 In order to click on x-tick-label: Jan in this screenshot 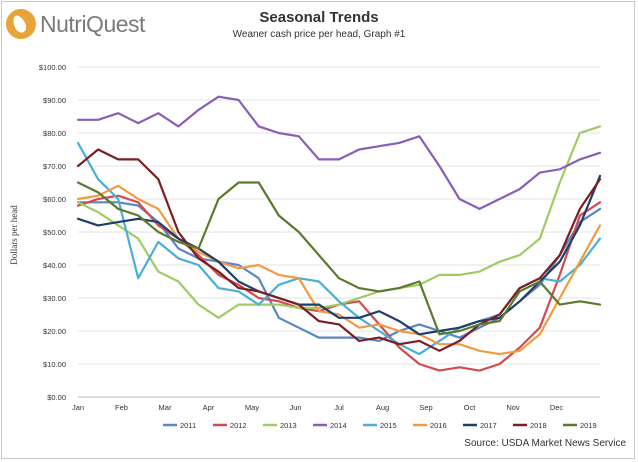, I will do `click(78, 407)`.